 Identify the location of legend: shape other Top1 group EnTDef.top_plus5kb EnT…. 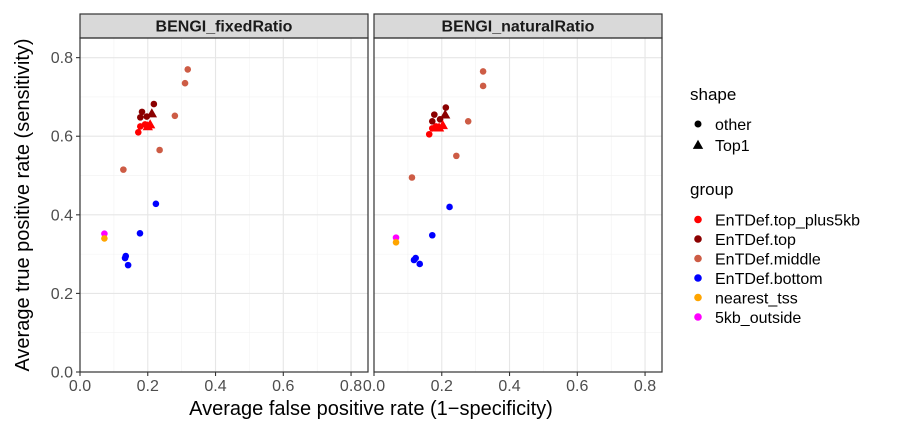
(775, 206).